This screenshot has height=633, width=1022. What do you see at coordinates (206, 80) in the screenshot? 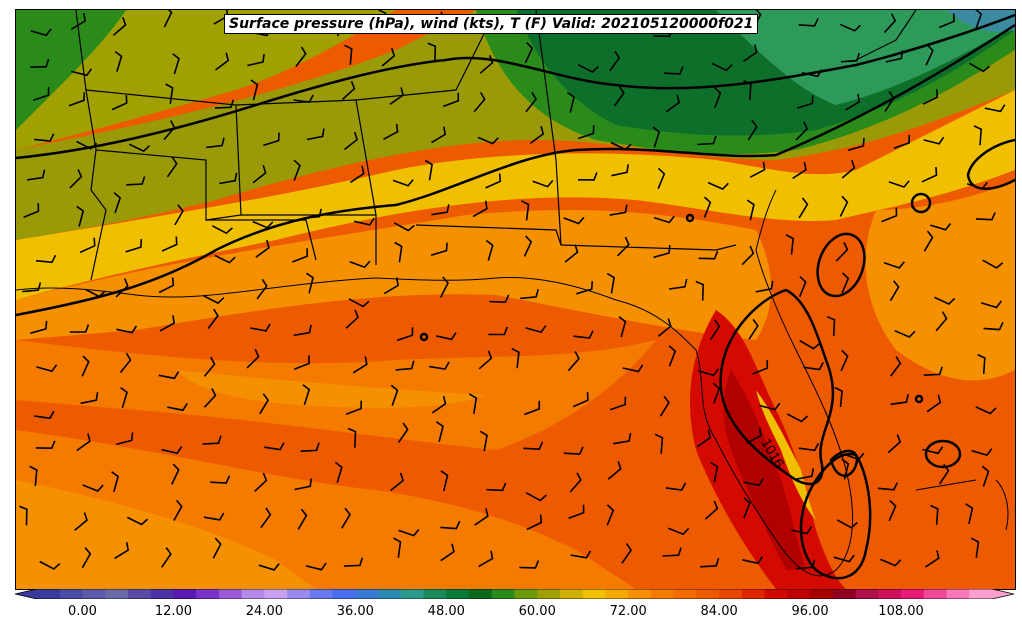
I see `temp-band-olive-left` at bounding box center [206, 80].